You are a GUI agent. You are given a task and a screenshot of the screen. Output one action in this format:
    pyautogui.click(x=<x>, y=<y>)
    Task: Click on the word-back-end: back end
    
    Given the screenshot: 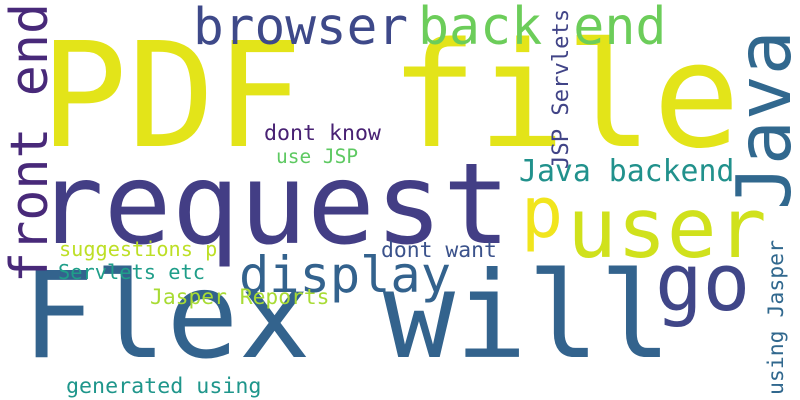 What is the action you would take?
    pyautogui.click(x=542, y=28)
    